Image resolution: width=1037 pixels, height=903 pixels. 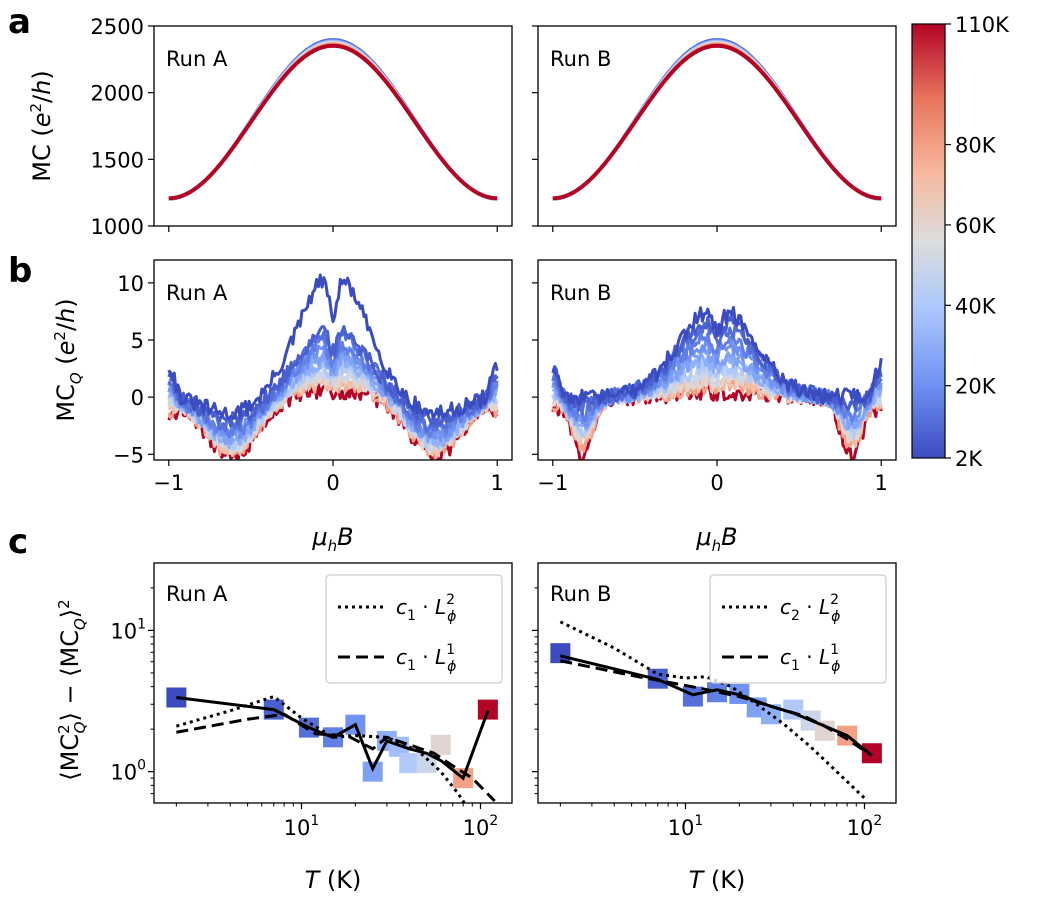 I want to click on legend: c2 · L2 ϕ c1 · L1 ϕ, so click(x=798, y=629).